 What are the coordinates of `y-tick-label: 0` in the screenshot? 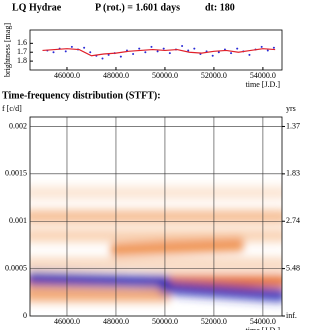 It's located at (25, 315).